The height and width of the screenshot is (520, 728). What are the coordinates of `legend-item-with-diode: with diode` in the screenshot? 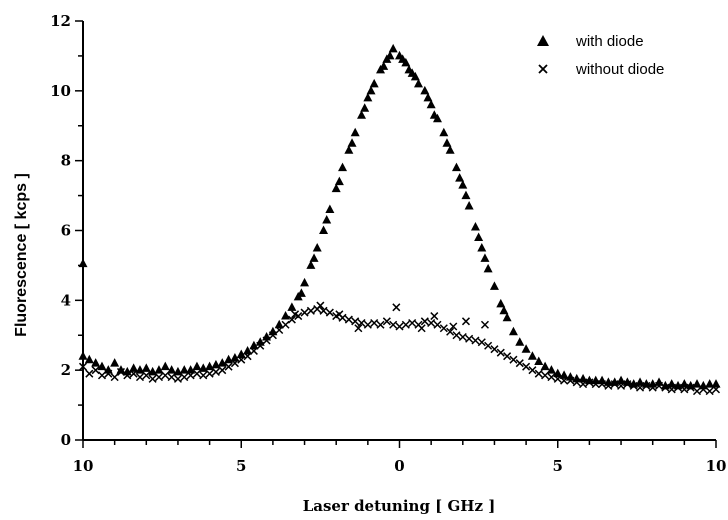 It's located at (590, 41).